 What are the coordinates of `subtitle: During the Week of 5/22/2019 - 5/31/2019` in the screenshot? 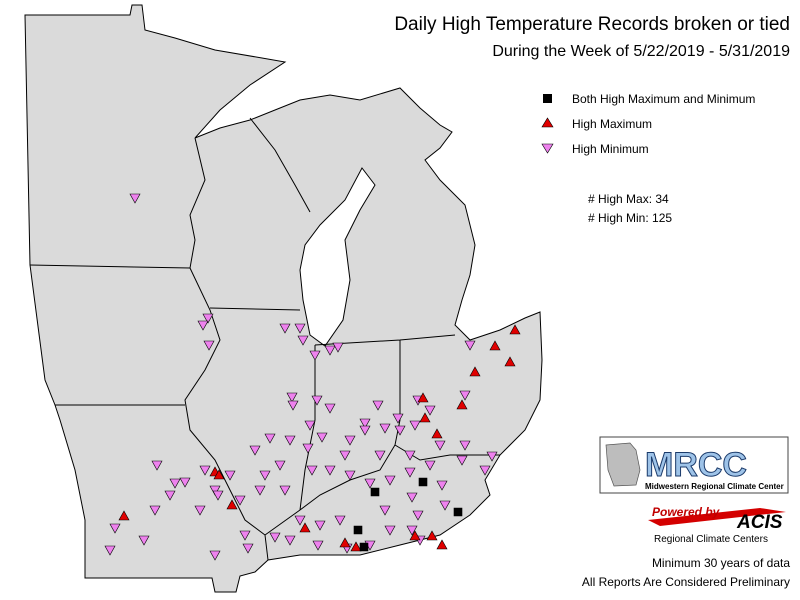 It's located at (641, 51).